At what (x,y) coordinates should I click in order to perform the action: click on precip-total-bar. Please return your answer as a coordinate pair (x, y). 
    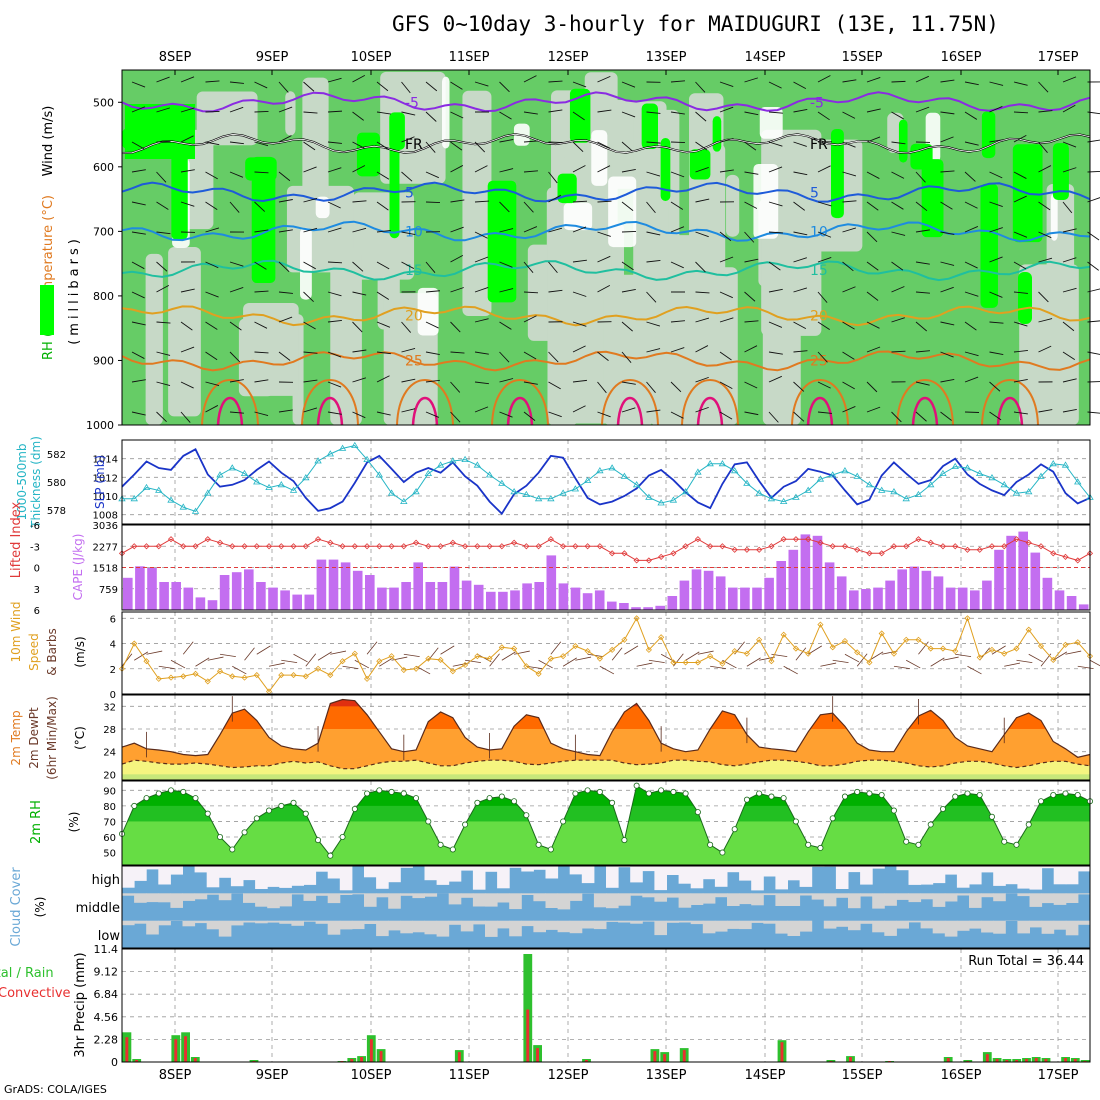
    Looking at the image, I should click on (528, 1008).